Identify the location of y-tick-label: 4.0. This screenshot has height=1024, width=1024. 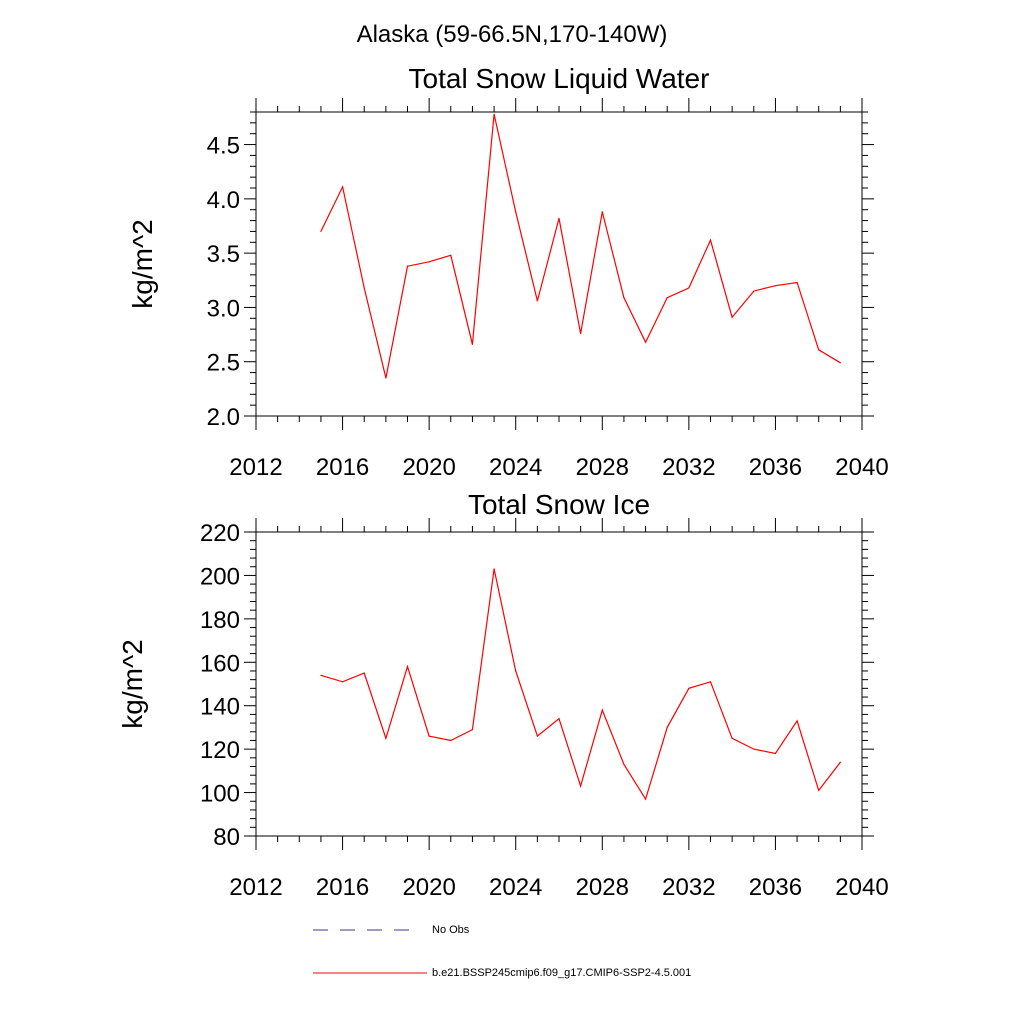
(223, 200).